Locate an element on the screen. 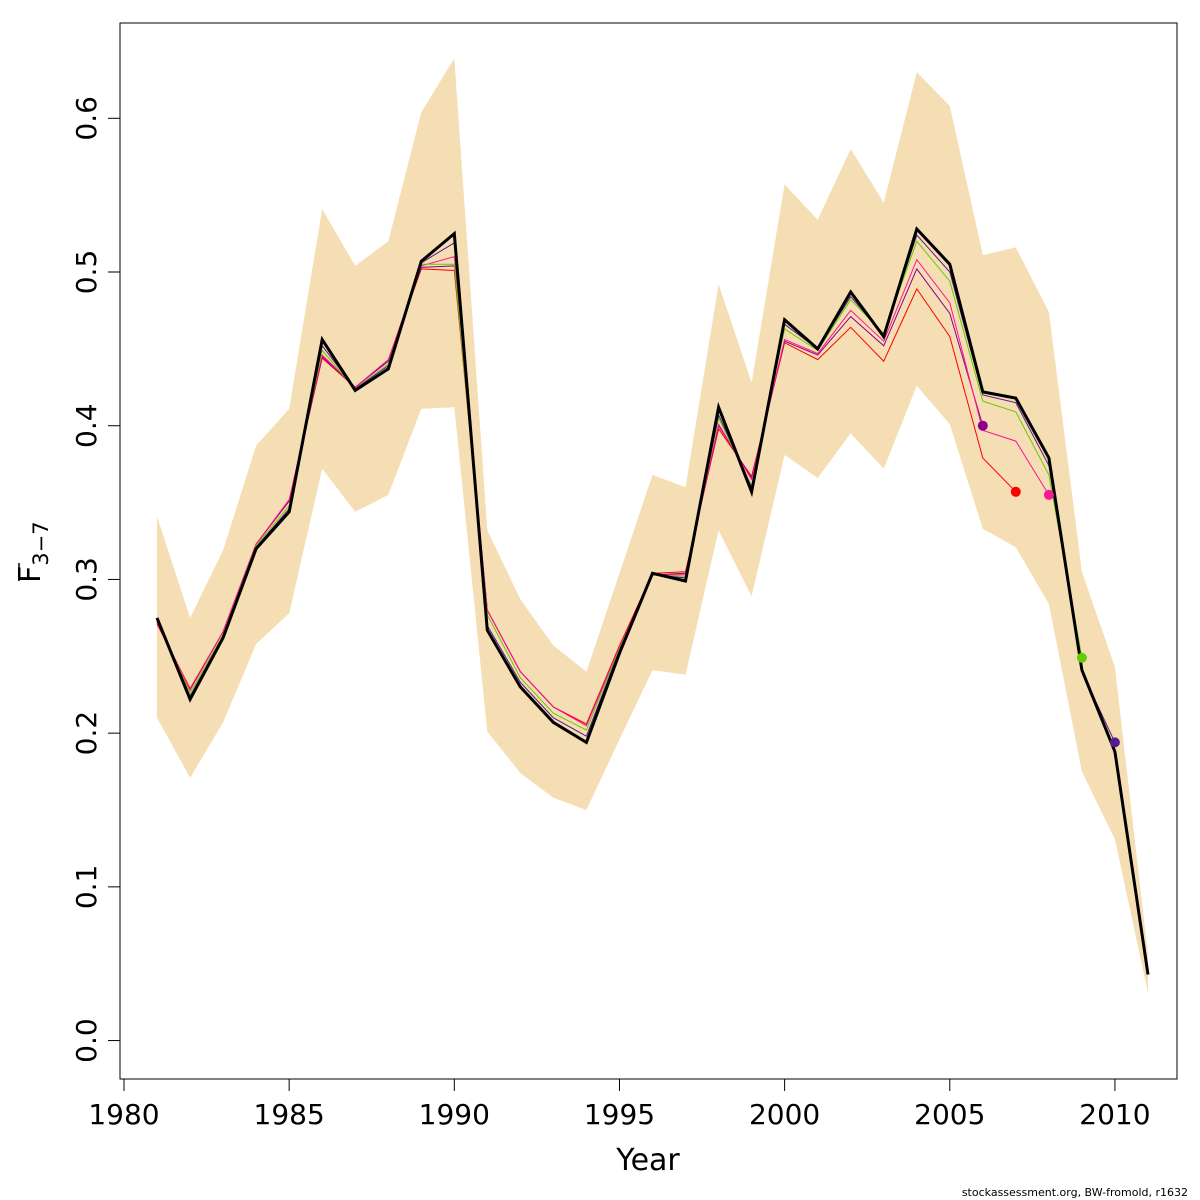  x-axis-title: Year is located at coordinates (647, 1160).